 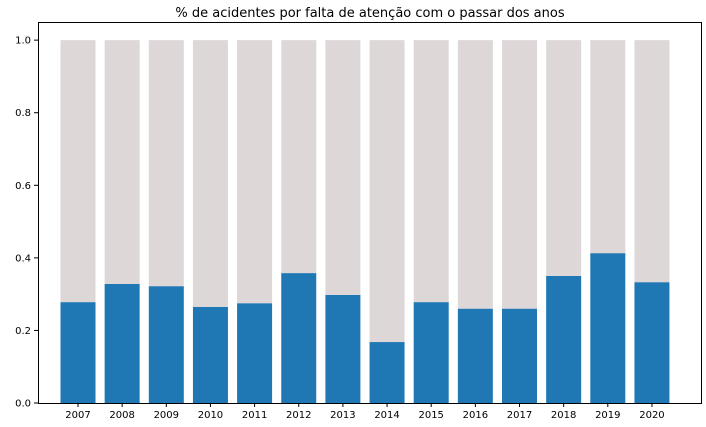 I want to click on y-tick-label: 0.6, so click(x=23, y=186).